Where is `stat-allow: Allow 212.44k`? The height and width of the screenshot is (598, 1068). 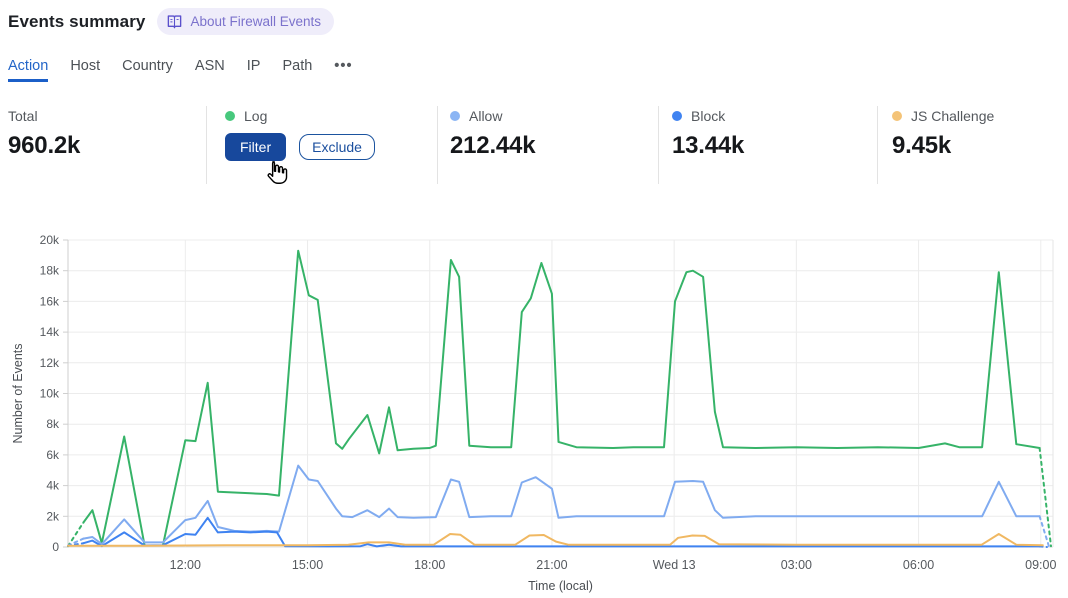
stat-allow: Allow 212.44k is located at coordinates (493, 134).